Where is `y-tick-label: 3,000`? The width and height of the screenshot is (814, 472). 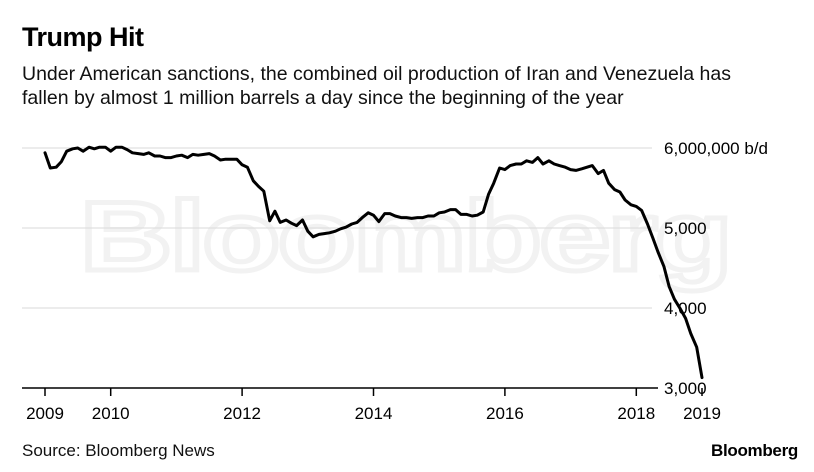
y-tick-label: 3,000 is located at coordinates (685, 388).